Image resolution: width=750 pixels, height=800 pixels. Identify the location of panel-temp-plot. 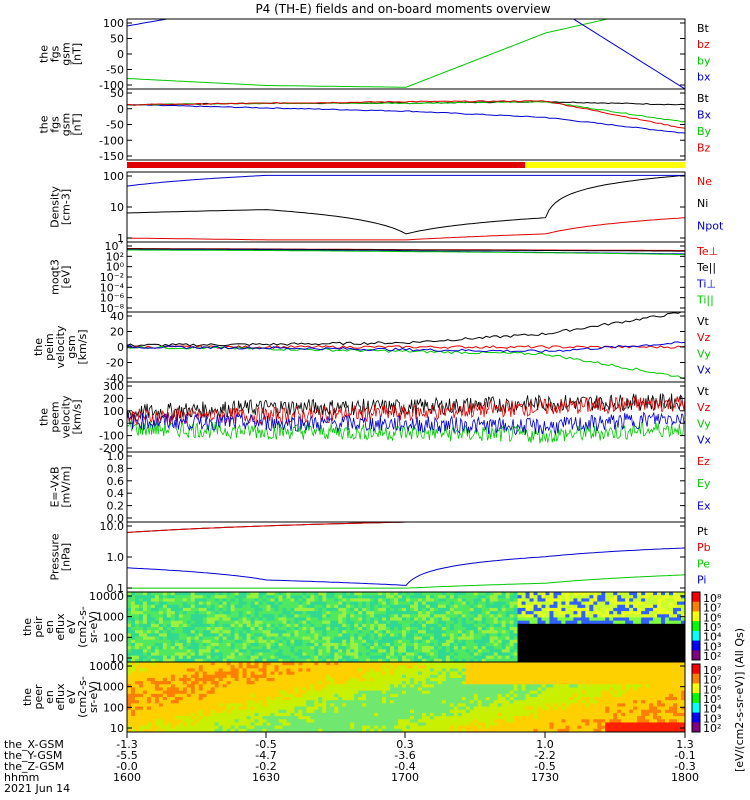
(406, 252).